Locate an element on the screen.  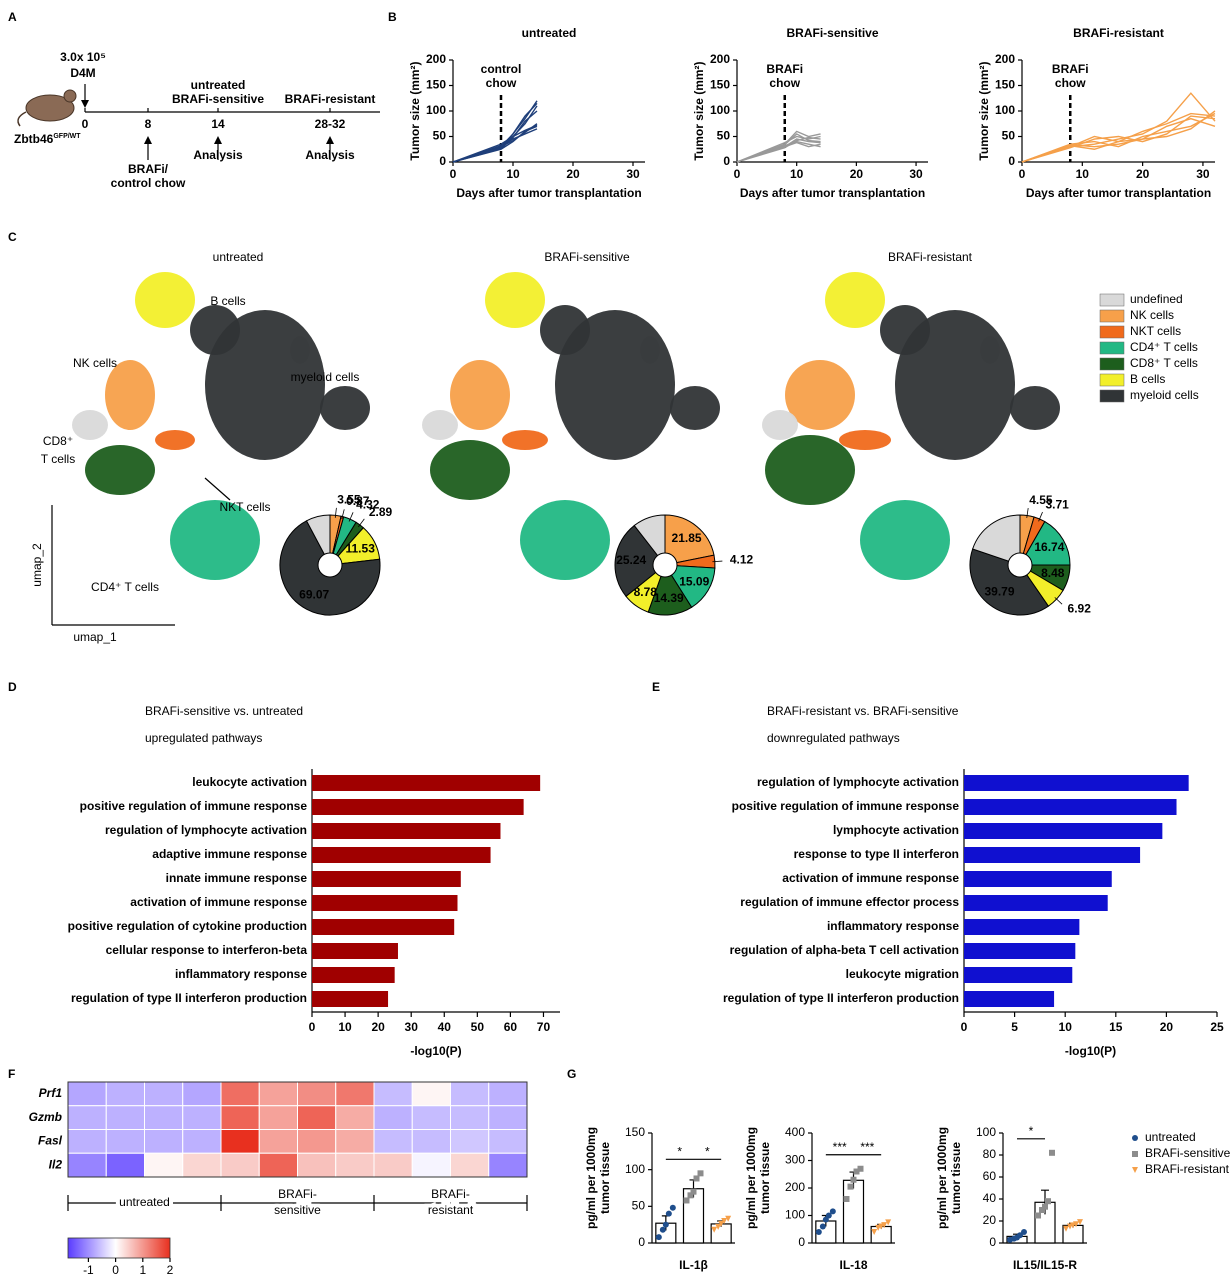
callout is located at coordinates (217, 489).